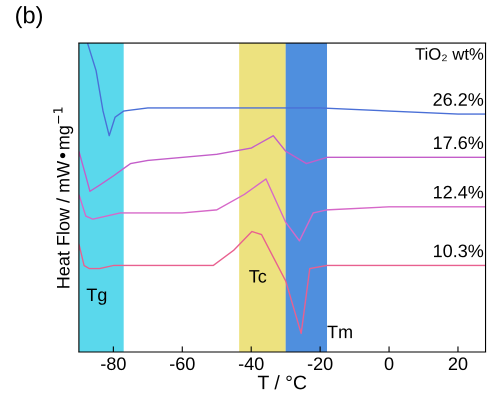  Describe the element at coordinates (96, 296) in the screenshot. I see `band-label: Tg` at that location.